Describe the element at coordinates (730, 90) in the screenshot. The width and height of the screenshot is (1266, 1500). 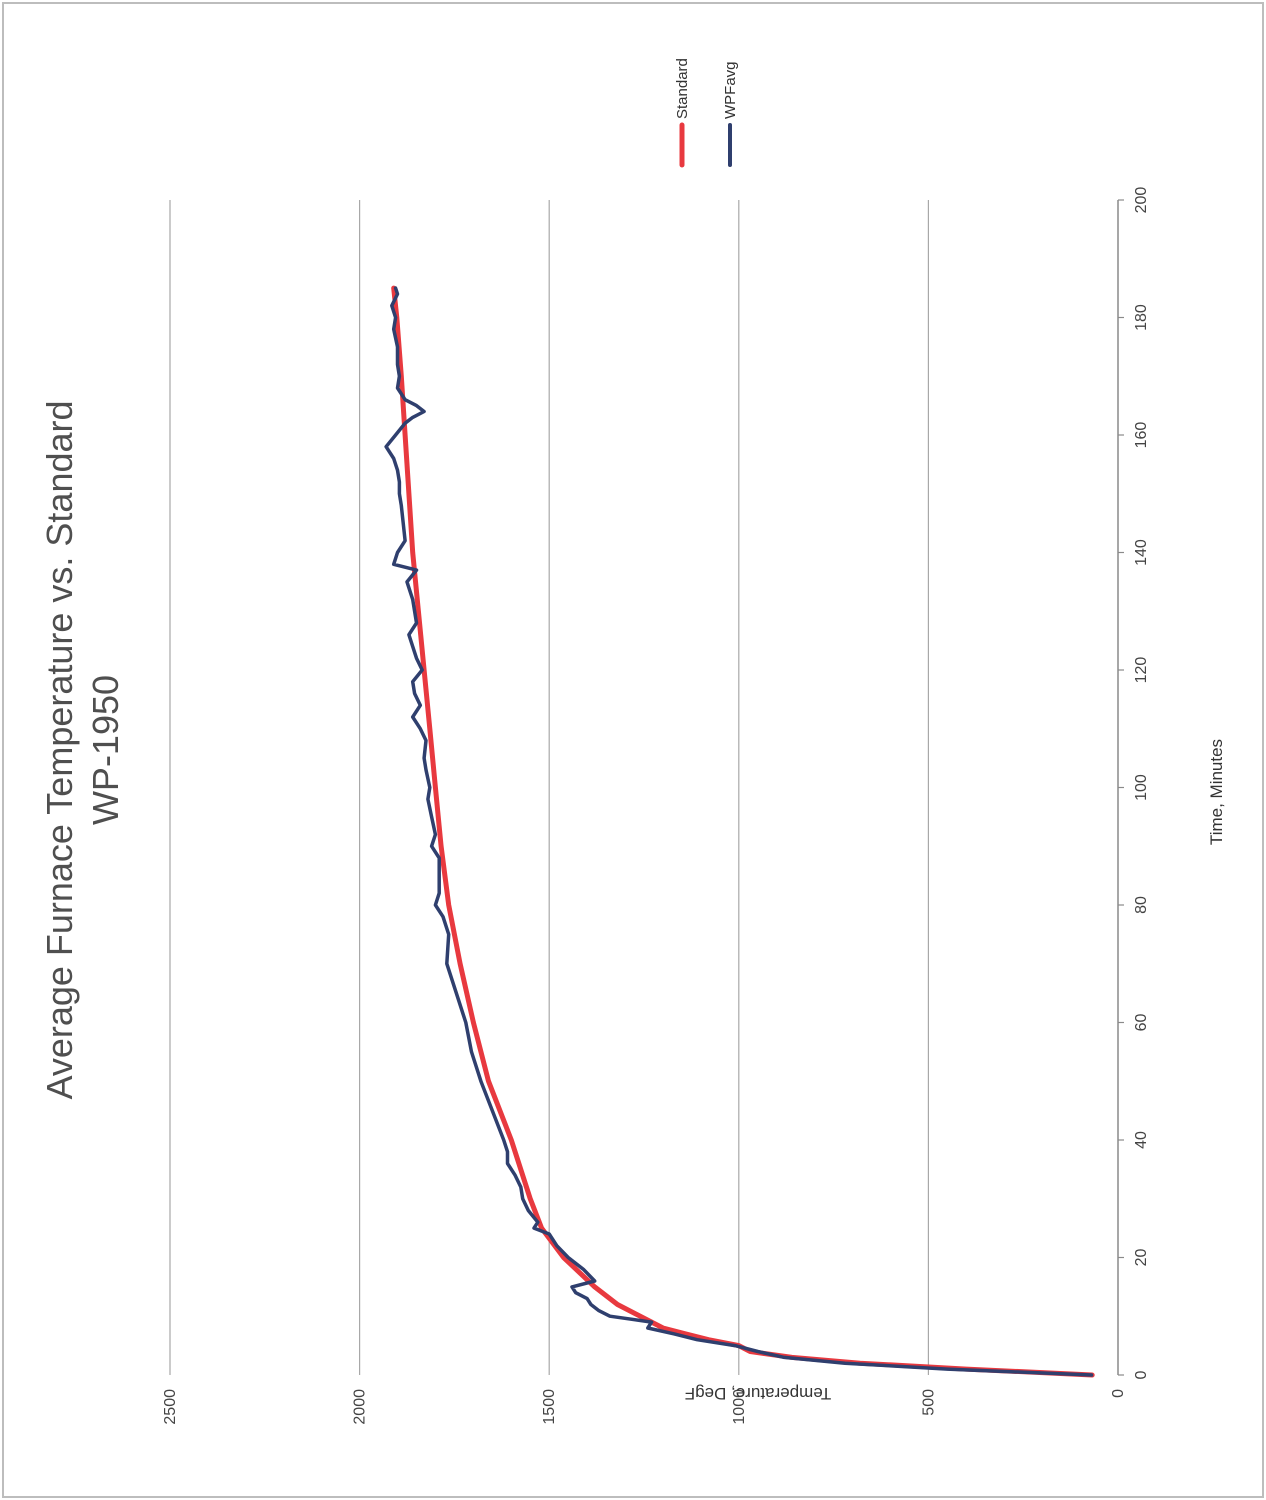
I see `legend-label-wpfavg: WPFavg` at that location.